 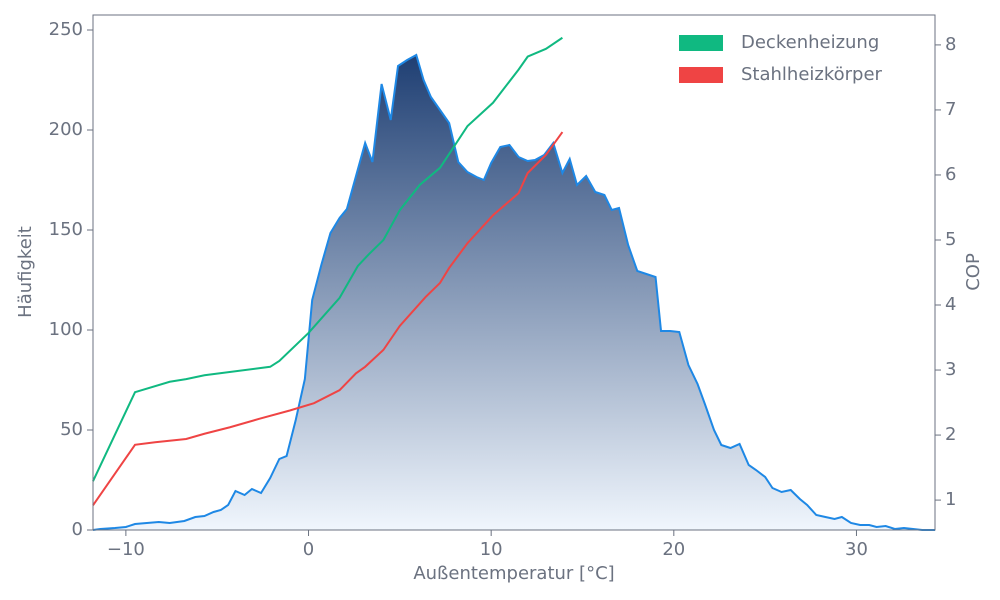 What do you see at coordinates (812, 74) in the screenshot?
I see `legend-label: Stahlheizkörper` at bounding box center [812, 74].